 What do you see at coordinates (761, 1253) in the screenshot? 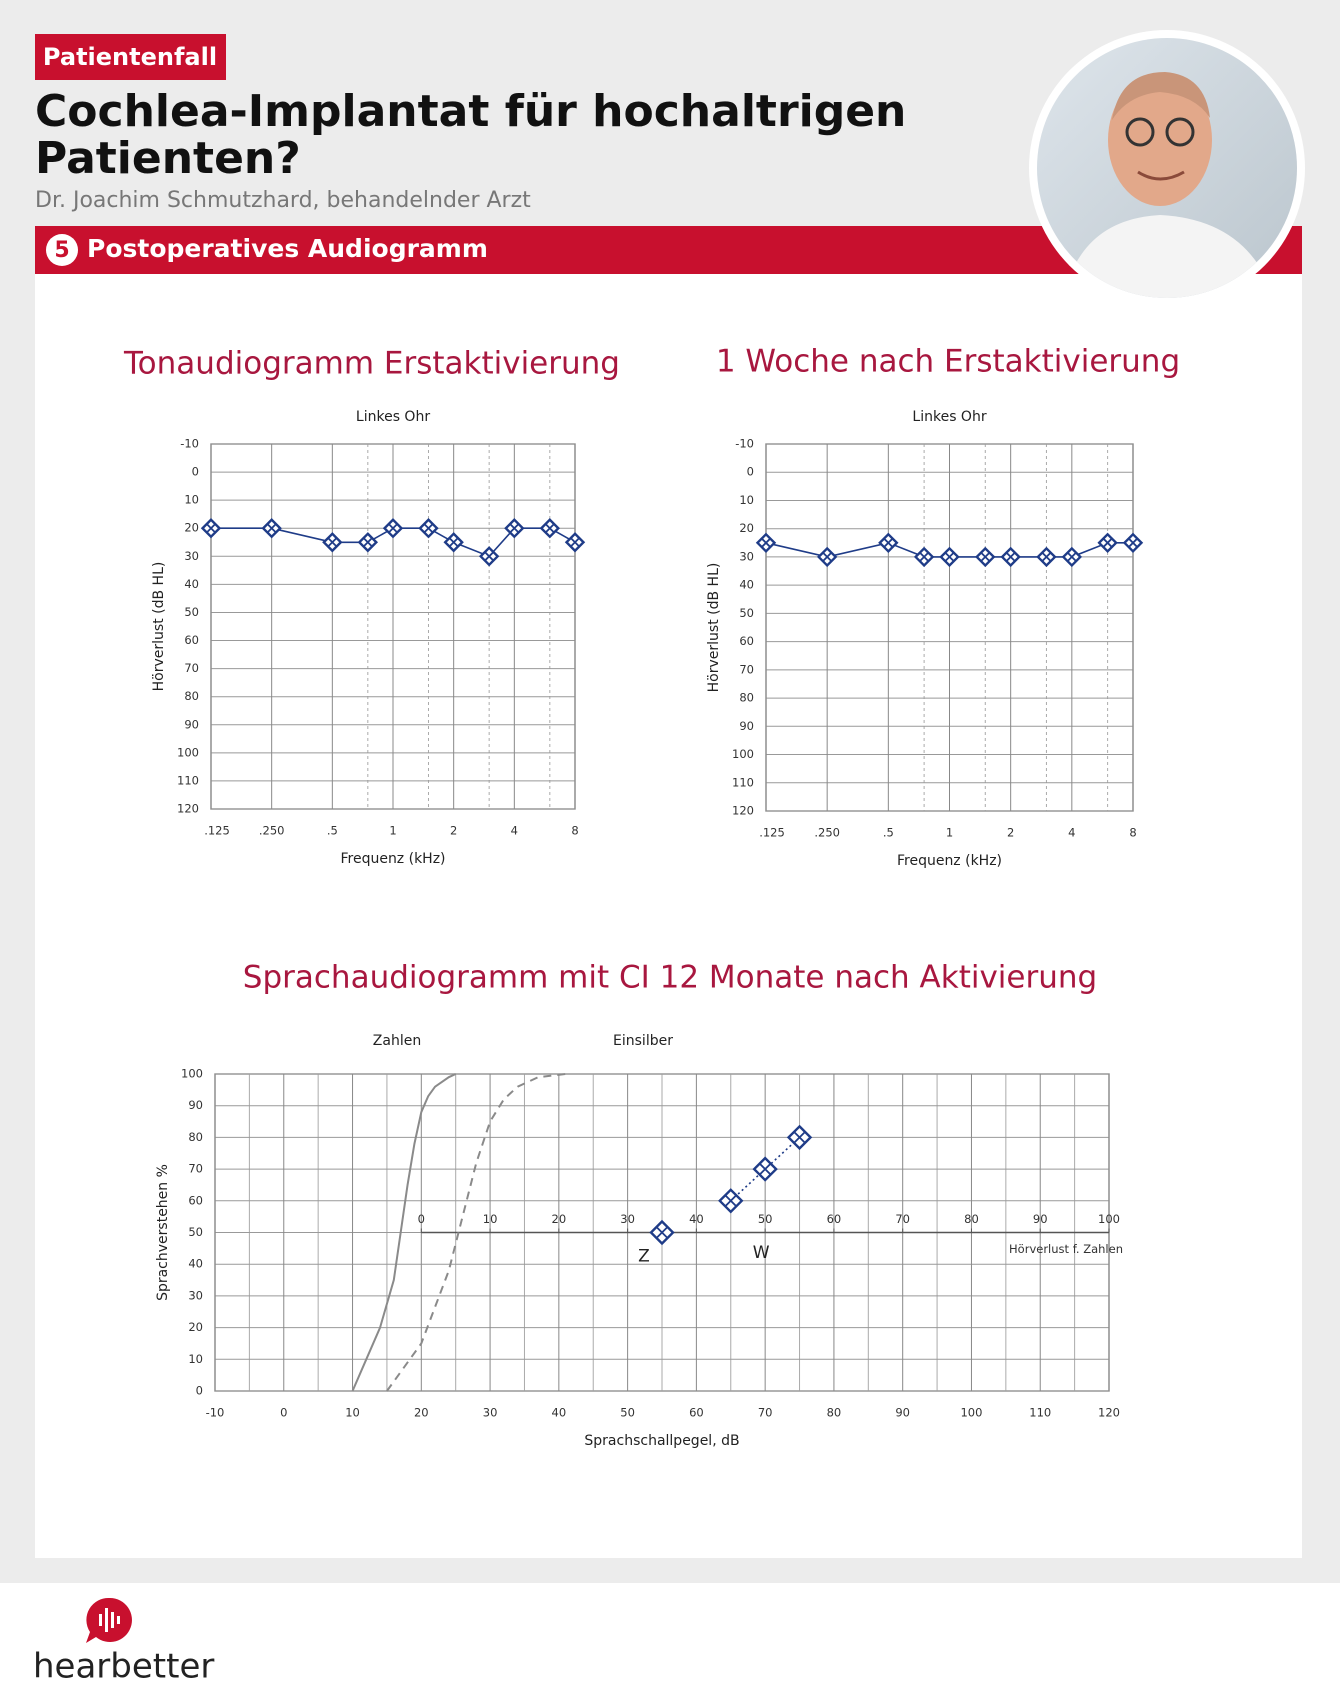
I see `series-label: W` at bounding box center [761, 1253].